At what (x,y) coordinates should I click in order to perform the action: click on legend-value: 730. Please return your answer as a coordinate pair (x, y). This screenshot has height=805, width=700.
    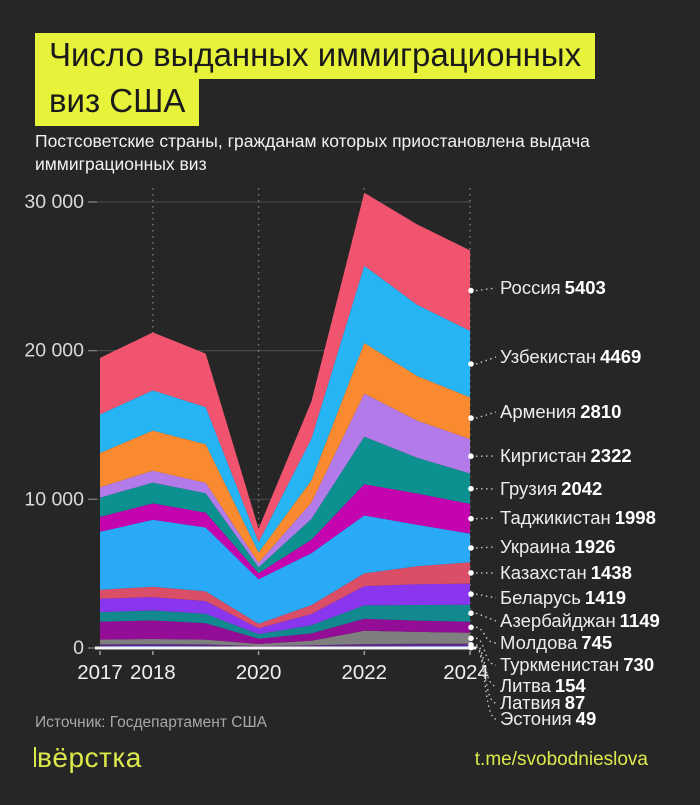
    Looking at the image, I should click on (639, 664).